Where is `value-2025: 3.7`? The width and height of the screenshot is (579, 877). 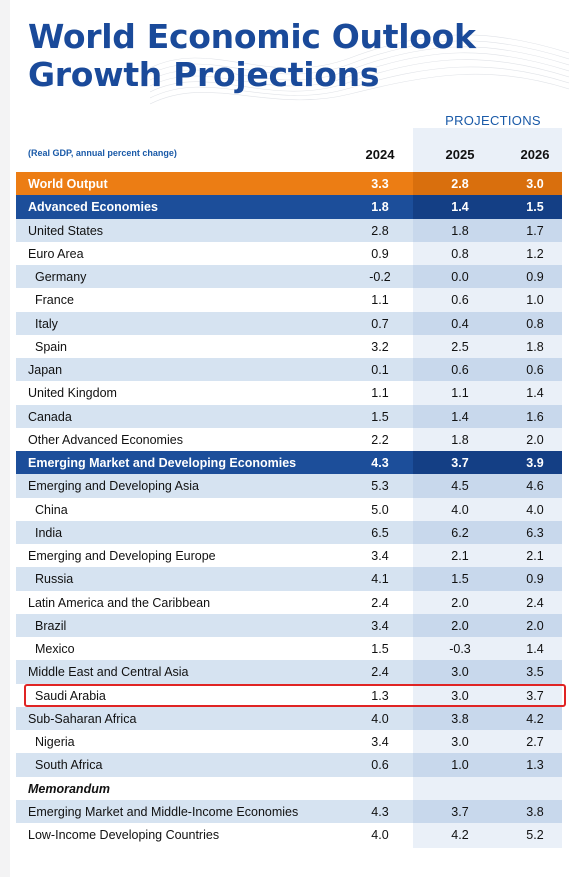
value-2025: 3.7 is located at coordinates (460, 463).